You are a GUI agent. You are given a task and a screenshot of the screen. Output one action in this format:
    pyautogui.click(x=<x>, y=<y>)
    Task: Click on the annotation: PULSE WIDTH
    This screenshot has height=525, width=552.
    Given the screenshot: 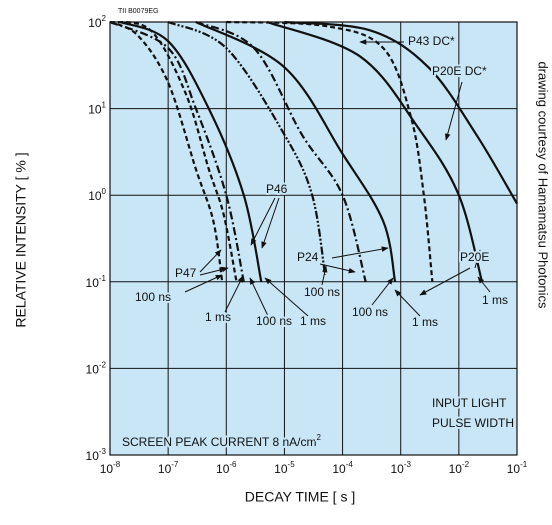 What is the action you would take?
    pyautogui.click(x=473, y=423)
    